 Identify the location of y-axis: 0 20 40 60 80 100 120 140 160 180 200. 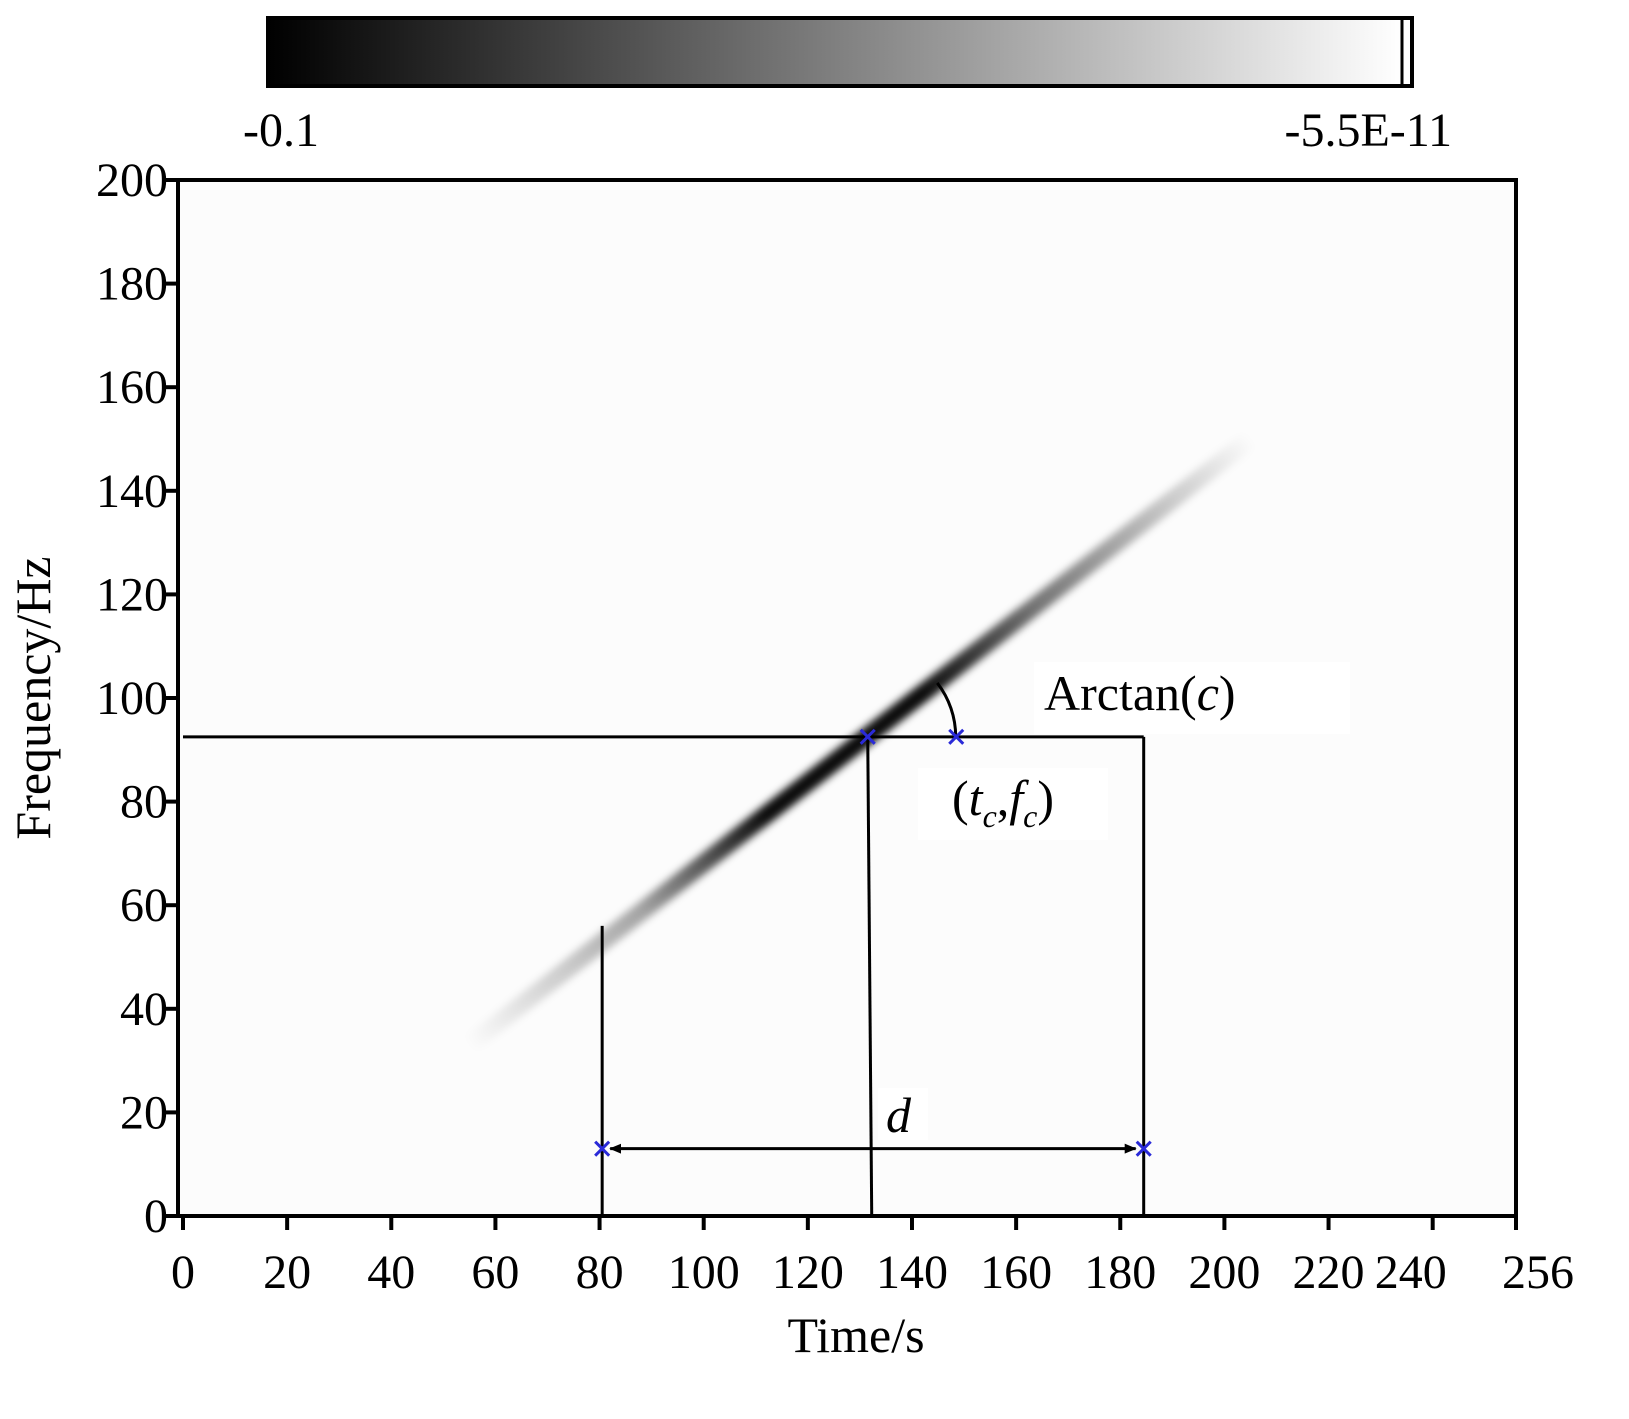
(138, 698).